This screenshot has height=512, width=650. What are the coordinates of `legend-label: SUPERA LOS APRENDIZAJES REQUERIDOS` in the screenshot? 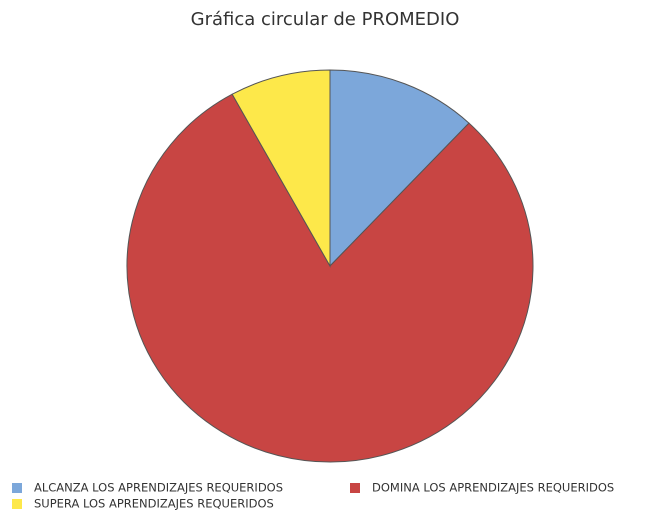 It's located at (154, 504).